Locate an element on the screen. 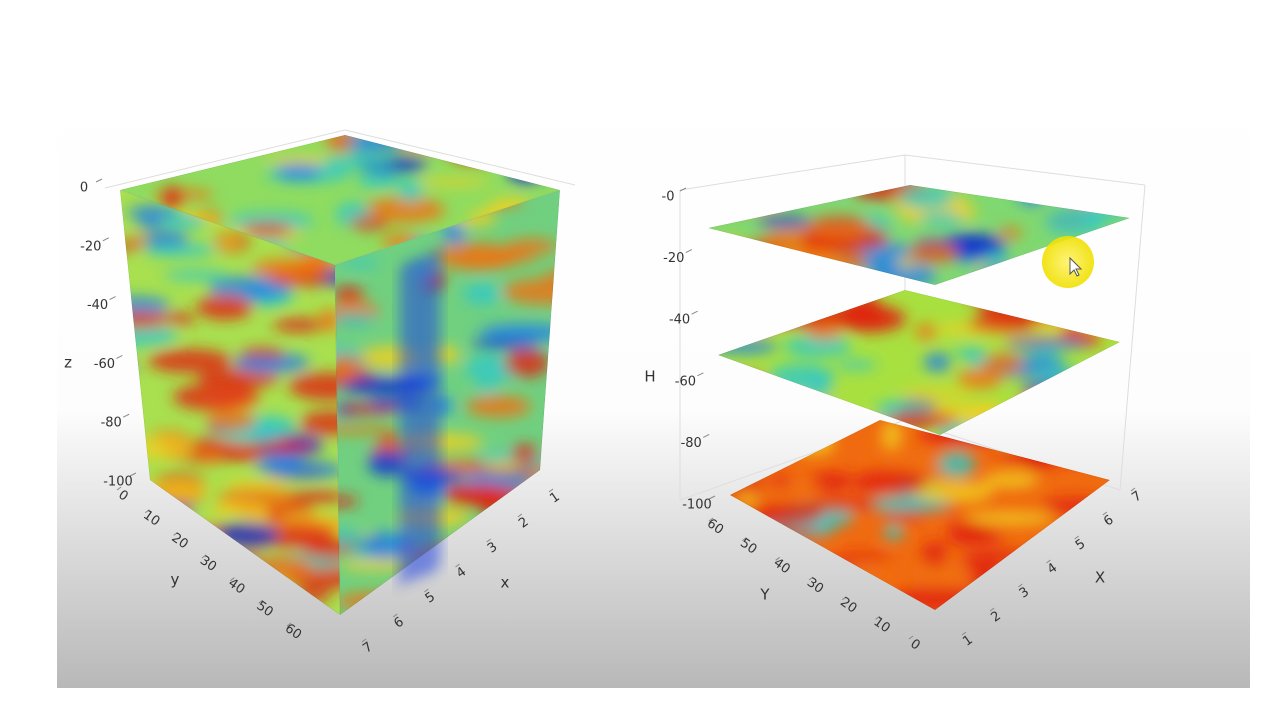 The width and height of the screenshot is (1280, 724). z-tick-label: -20 is located at coordinates (673, 258).